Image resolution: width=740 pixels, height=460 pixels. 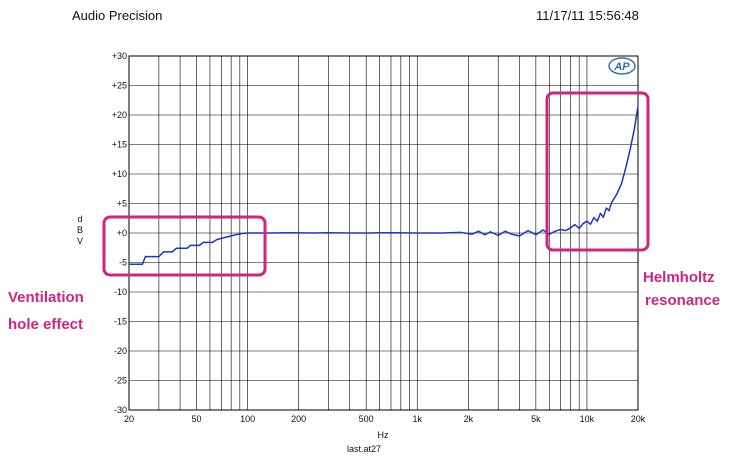 I want to click on y-tick-label: +30, so click(x=119, y=56).